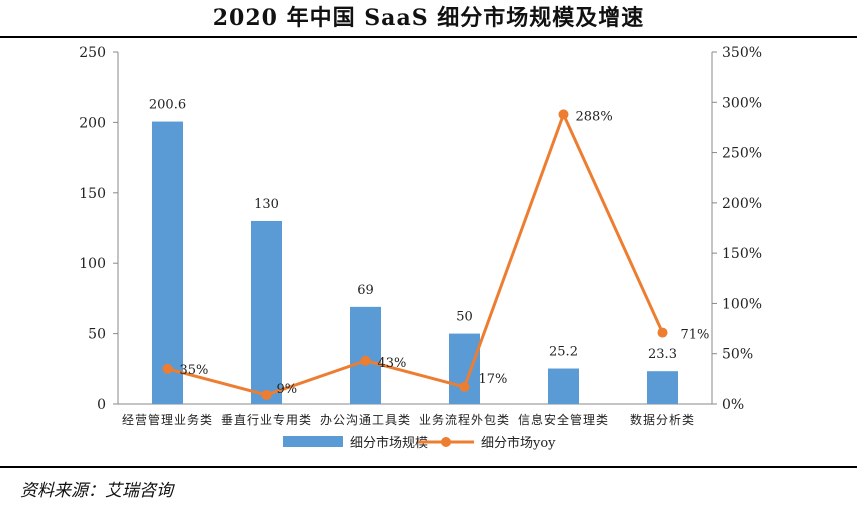  I want to click on legend-label-bar: 细分市场规模, so click(389, 443).